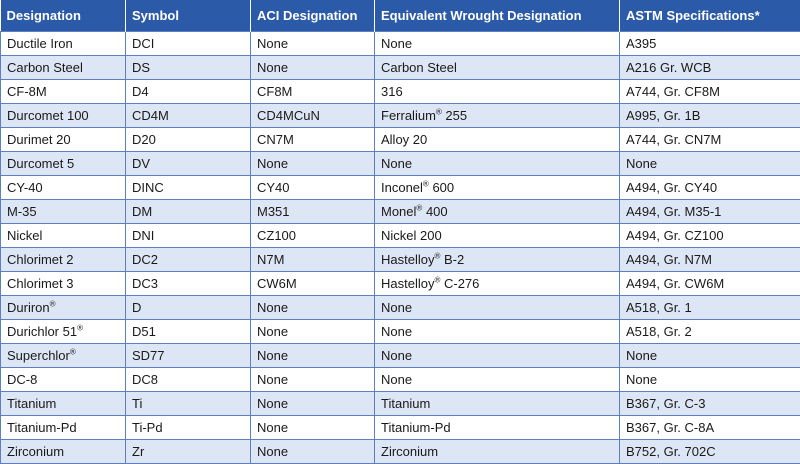  Describe the element at coordinates (63, 308) in the screenshot. I see `cell-designation: Duriron®` at that location.